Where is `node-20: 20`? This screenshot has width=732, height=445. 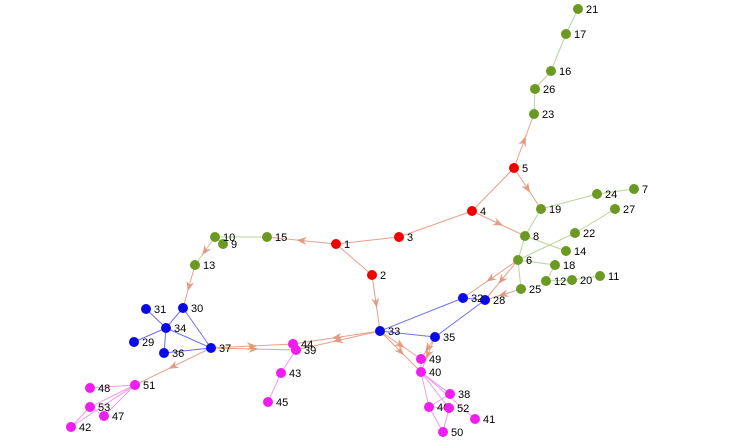
node-20: 20 is located at coordinates (579, 281).